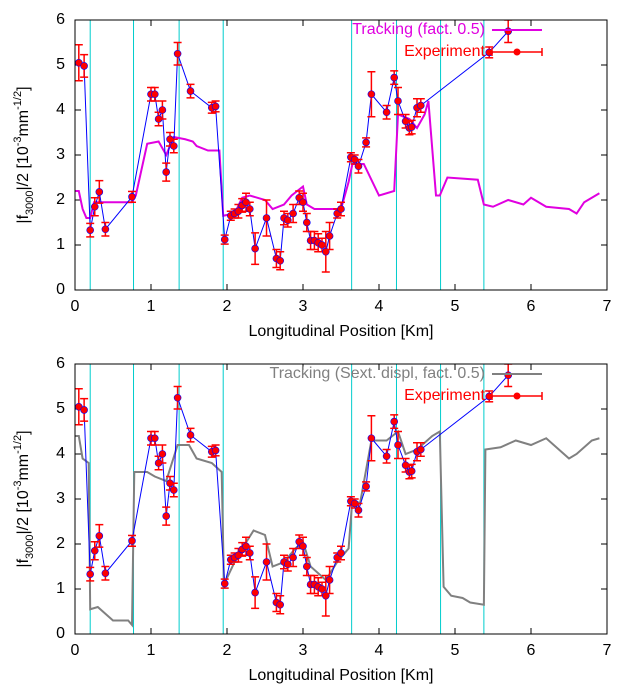 The width and height of the screenshot is (618, 700). I want to click on y-tick-label: 2, so click(60, 543).